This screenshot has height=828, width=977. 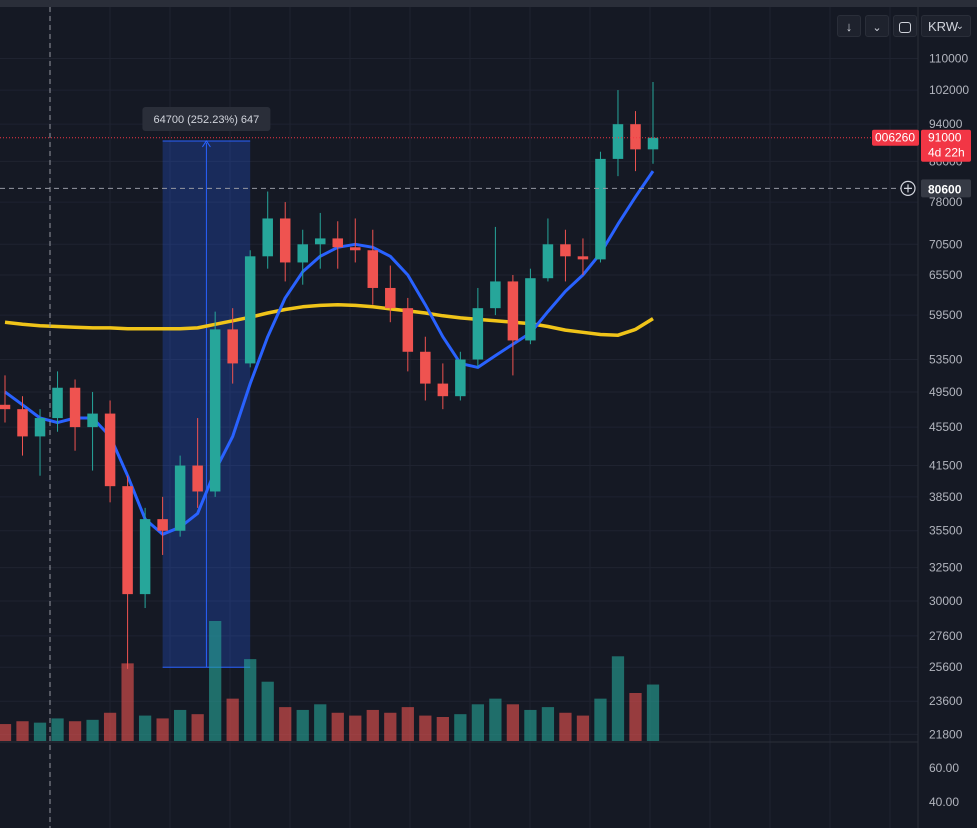 I want to click on arrow-down-icon: ↓, so click(x=849, y=26).